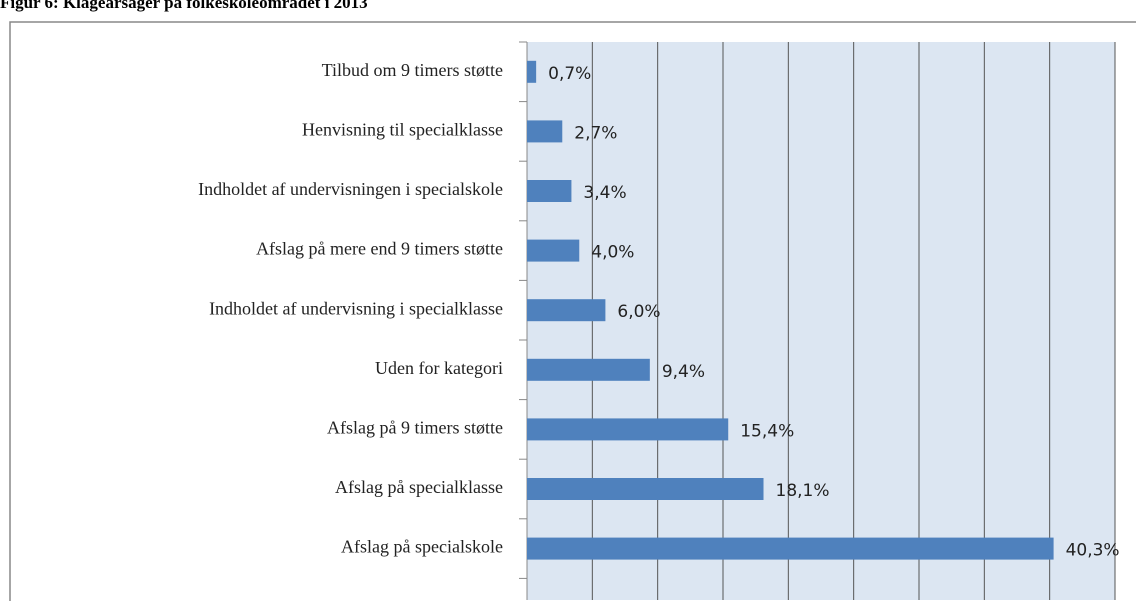 This screenshot has width=1136, height=601. What do you see at coordinates (595, 133) in the screenshot?
I see `data-label: 2,7%` at bounding box center [595, 133].